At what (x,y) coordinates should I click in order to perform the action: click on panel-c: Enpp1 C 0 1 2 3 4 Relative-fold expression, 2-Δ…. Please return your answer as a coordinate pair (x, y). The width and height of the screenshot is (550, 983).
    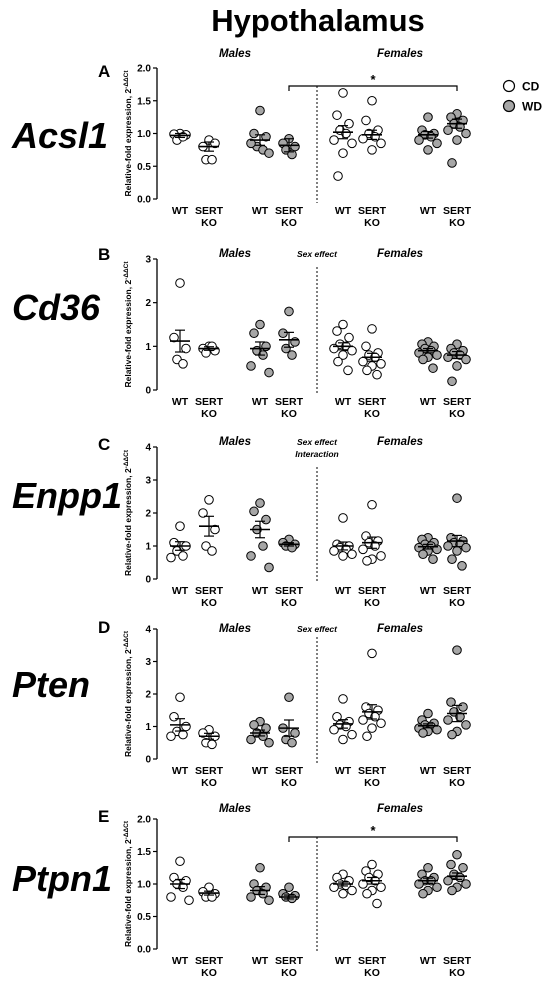
    Looking at the image, I should click on (242, 522).